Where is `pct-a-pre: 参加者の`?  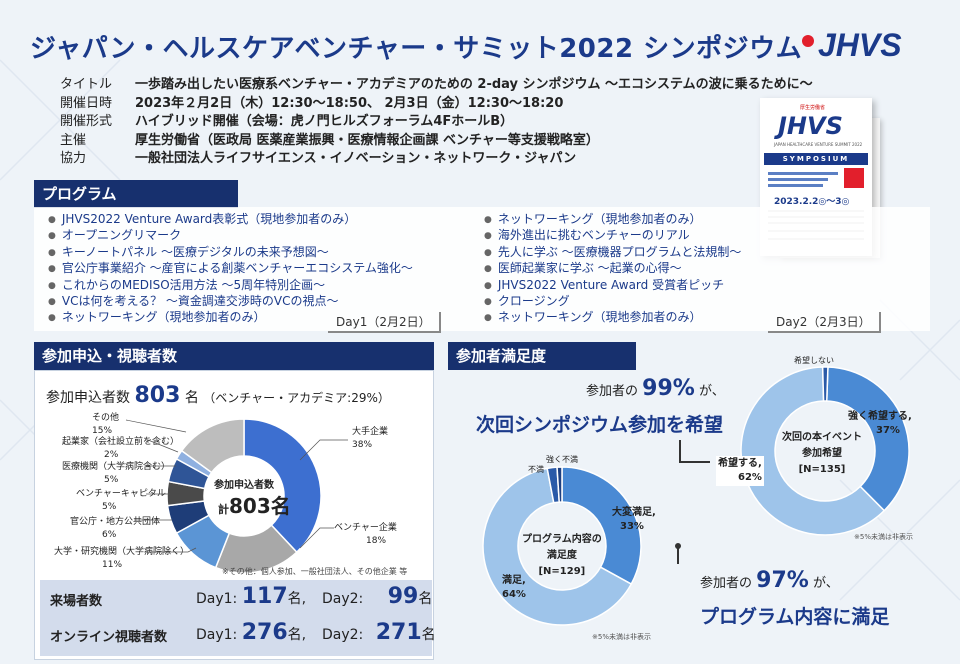
pct-a-pre: 参加者の is located at coordinates (612, 391).